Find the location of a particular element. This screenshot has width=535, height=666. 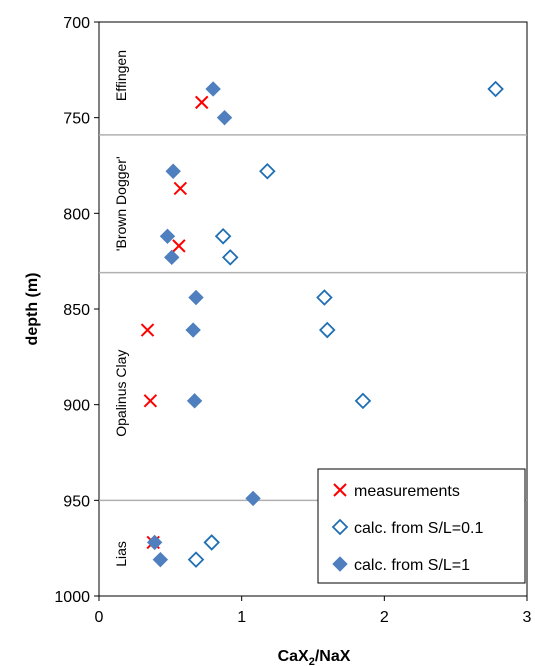

unit-label-1: 'Brown Dogger' is located at coordinates (121, 203).